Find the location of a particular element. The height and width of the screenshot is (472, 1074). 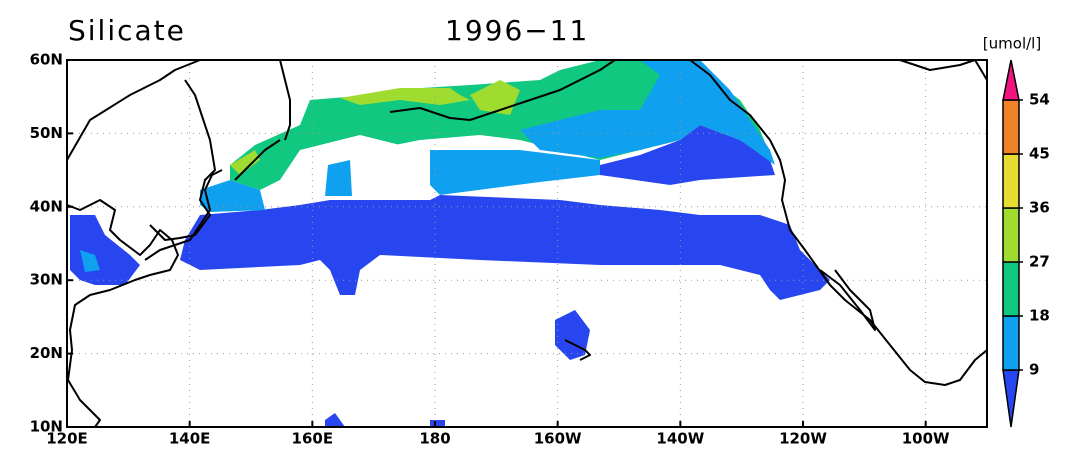

x-tick-label: 120W is located at coordinates (803, 439).